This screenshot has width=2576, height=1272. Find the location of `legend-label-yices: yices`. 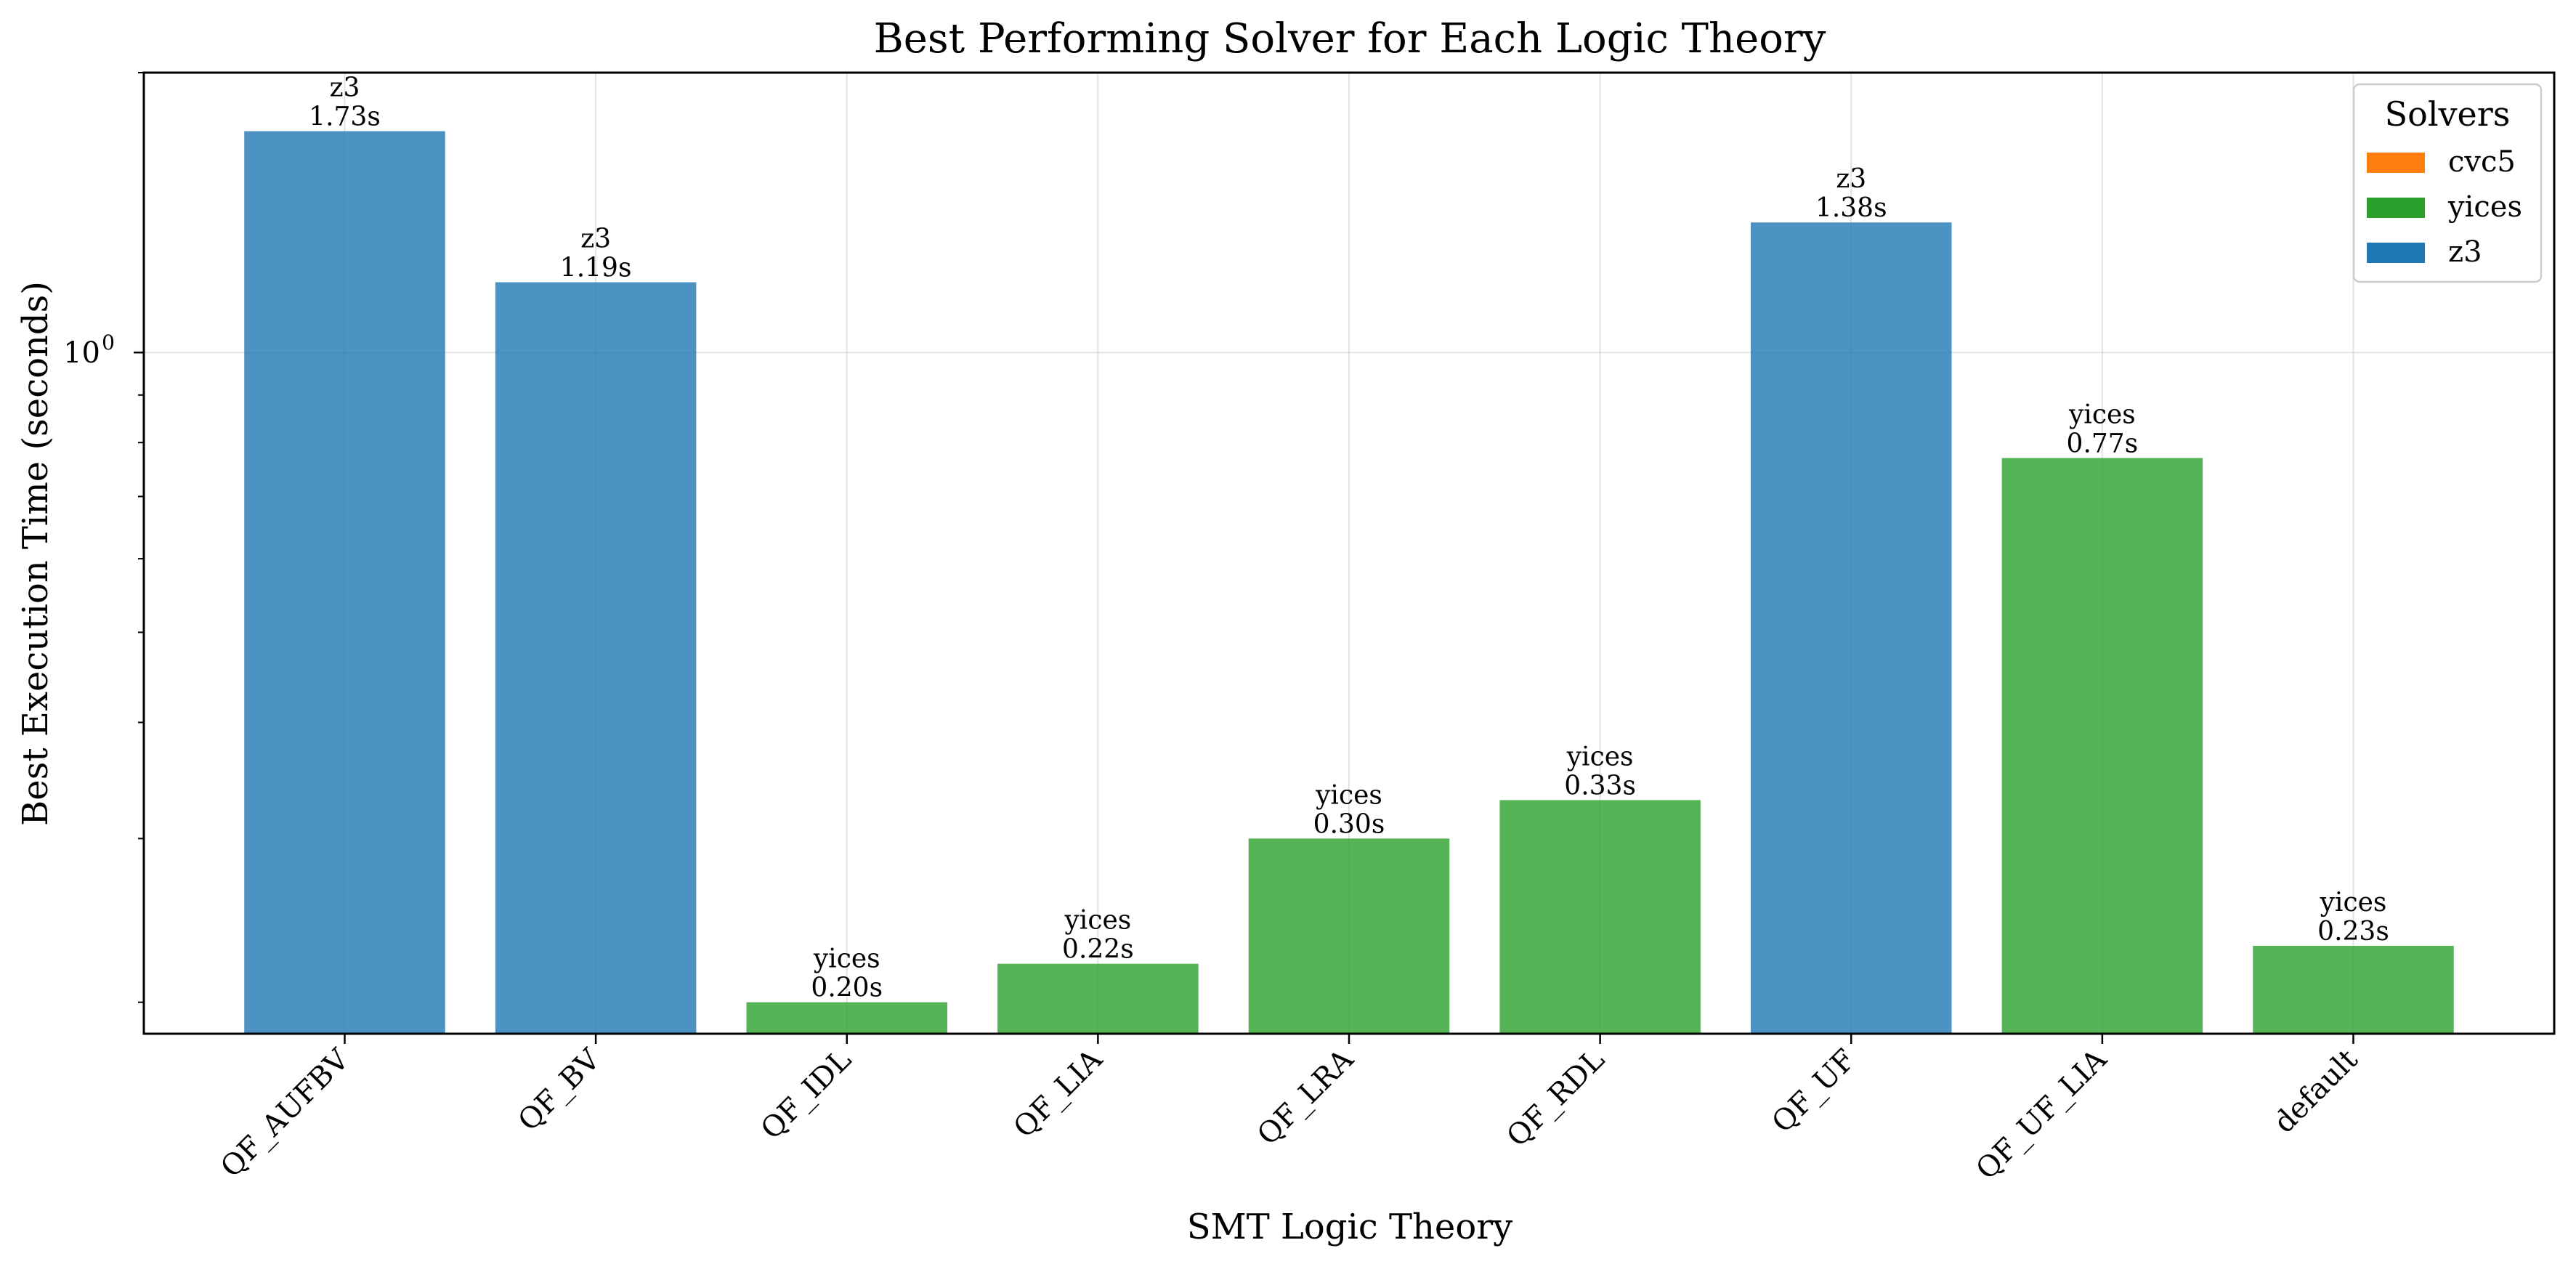

legend-label-yices: yices is located at coordinates (2484, 207).